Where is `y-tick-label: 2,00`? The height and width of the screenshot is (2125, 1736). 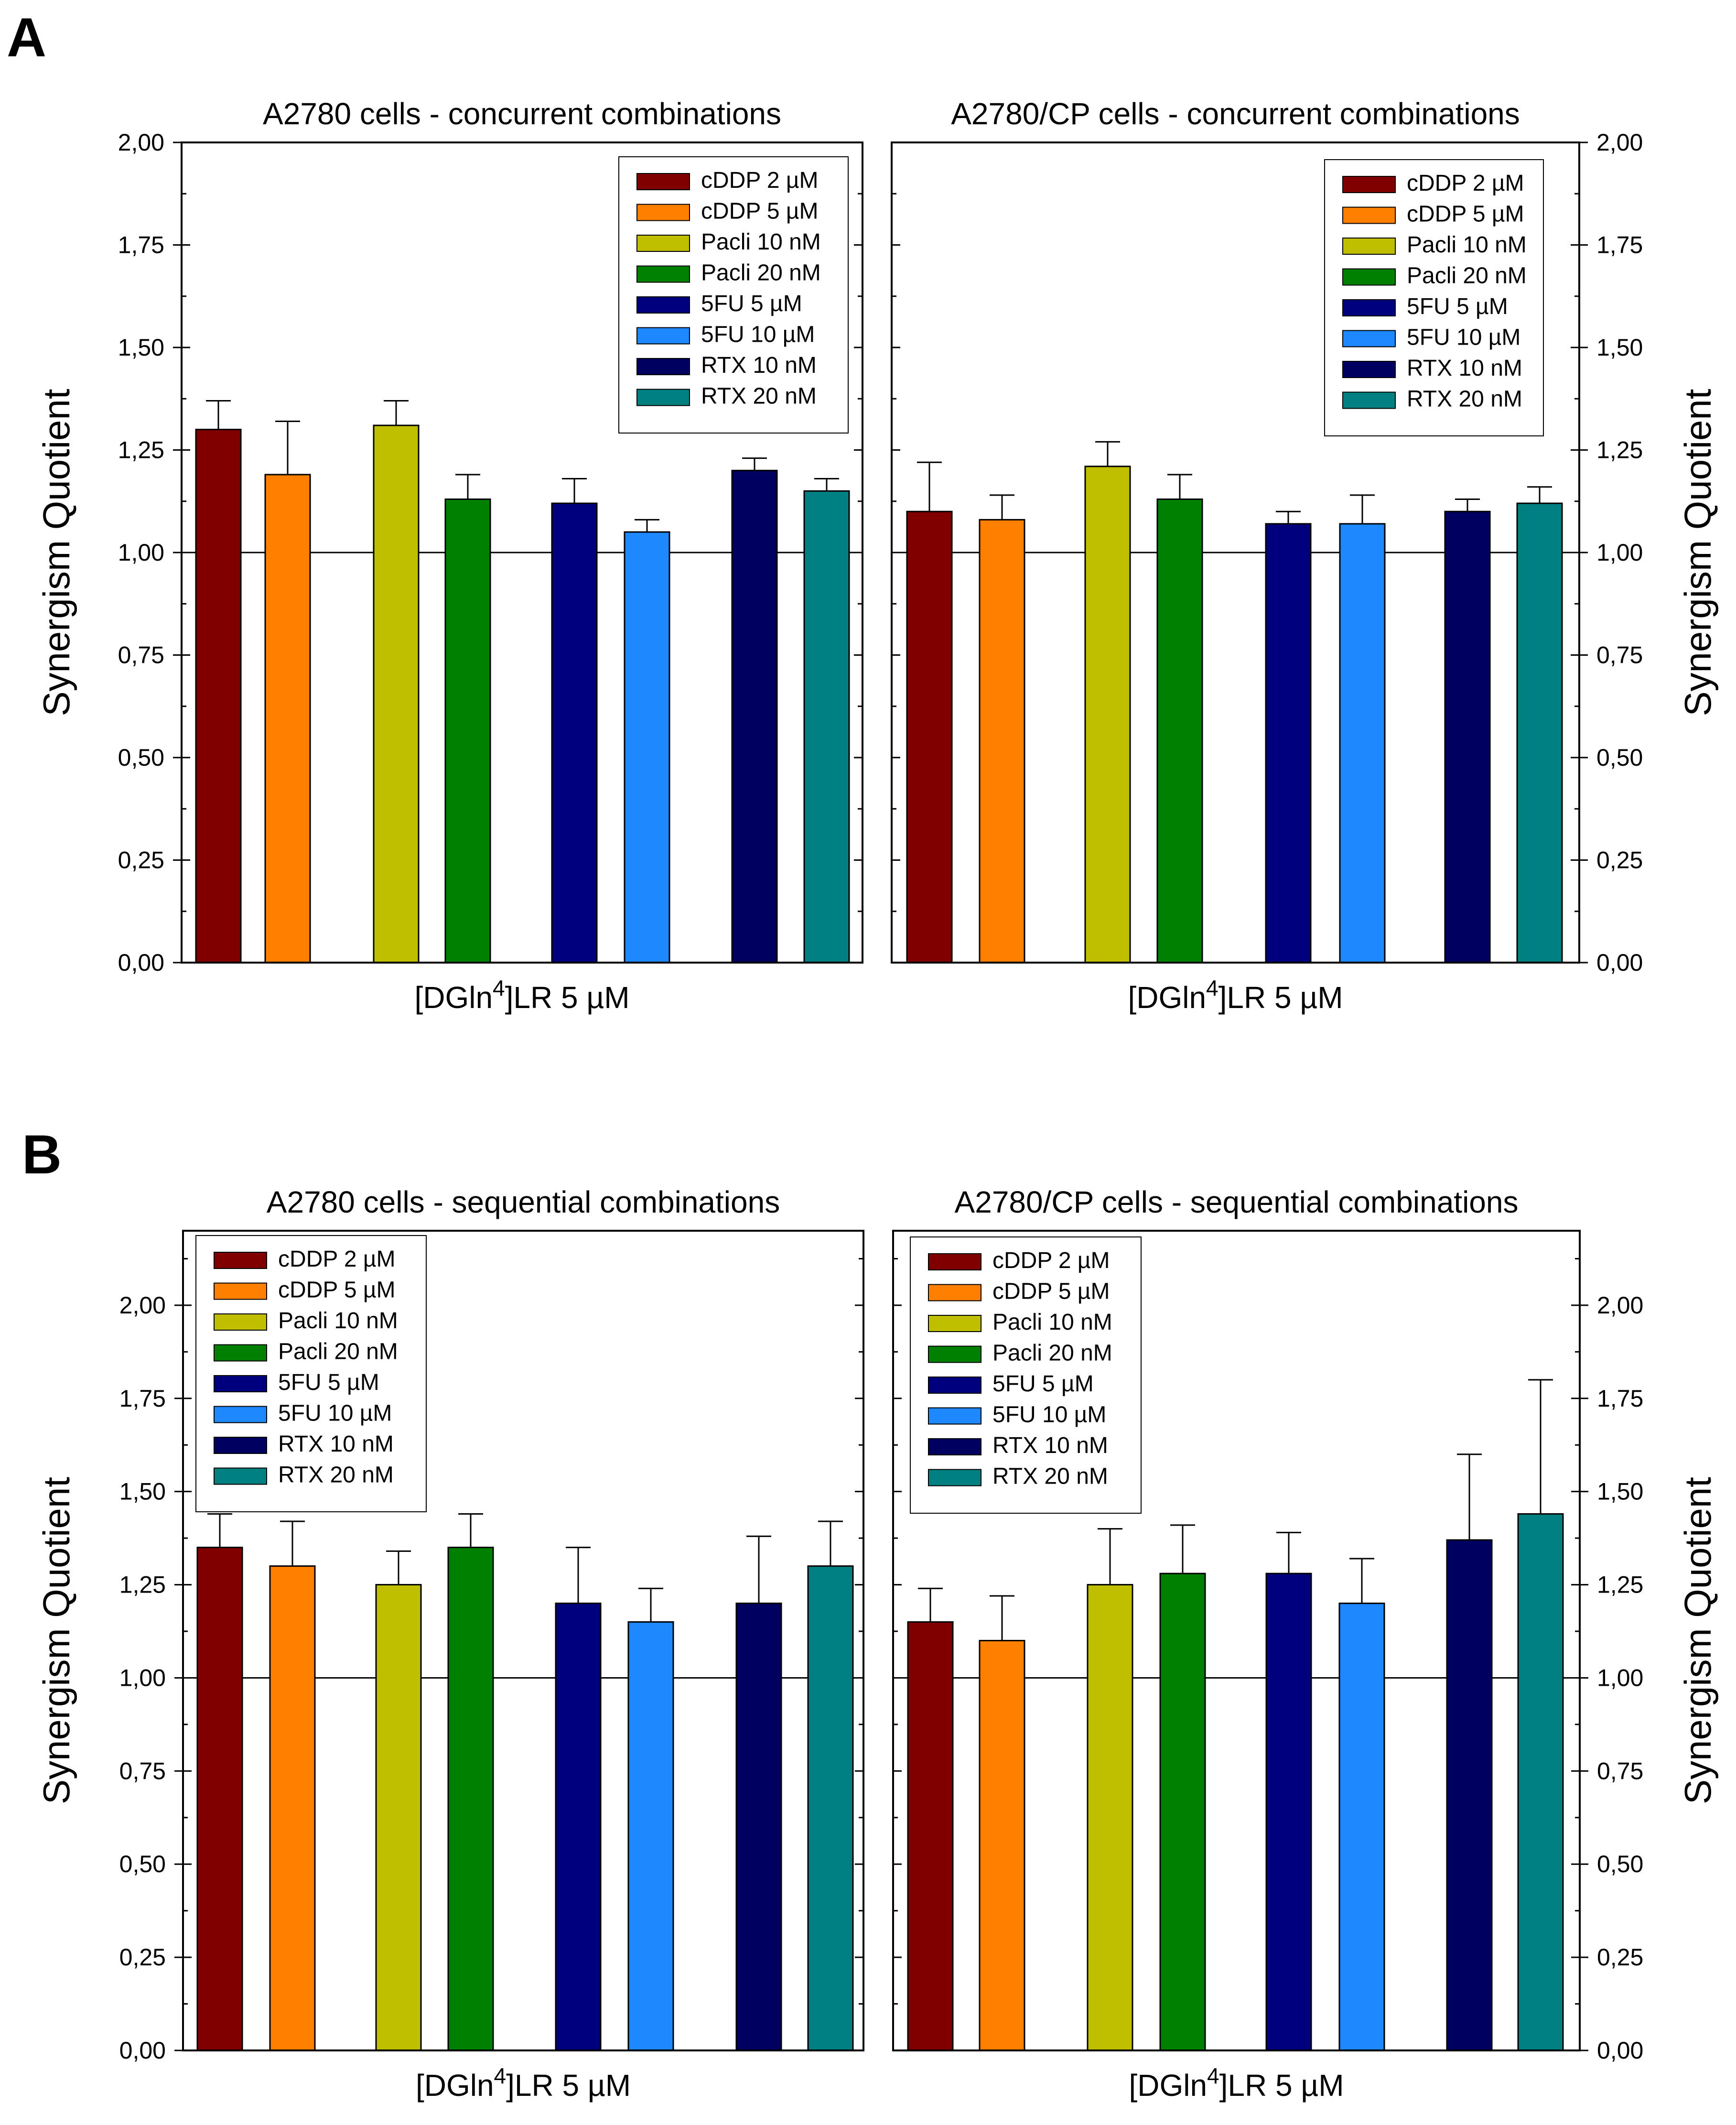 y-tick-label: 2,00 is located at coordinates (143, 1306).